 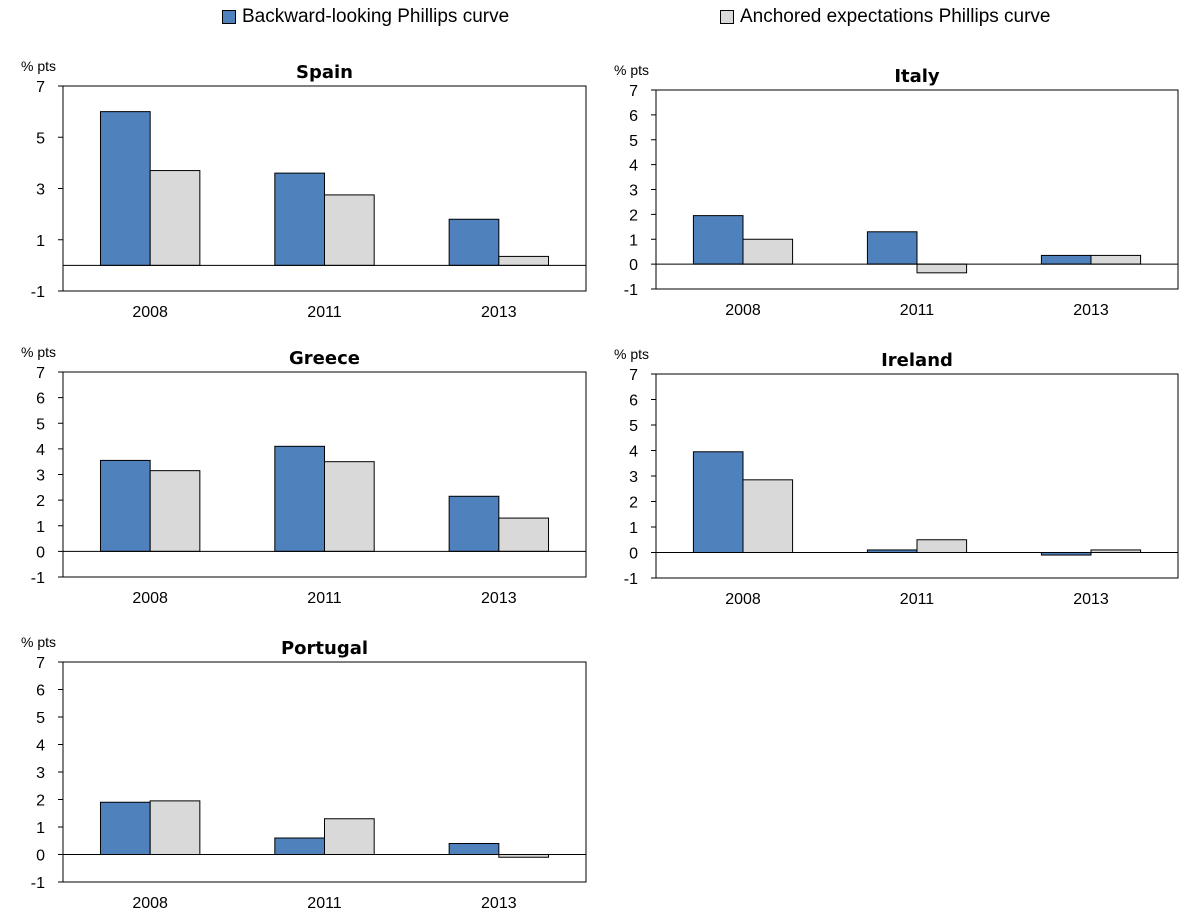 What do you see at coordinates (917, 360) in the screenshot?
I see `panel-title: Ireland` at bounding box center [917, 360].